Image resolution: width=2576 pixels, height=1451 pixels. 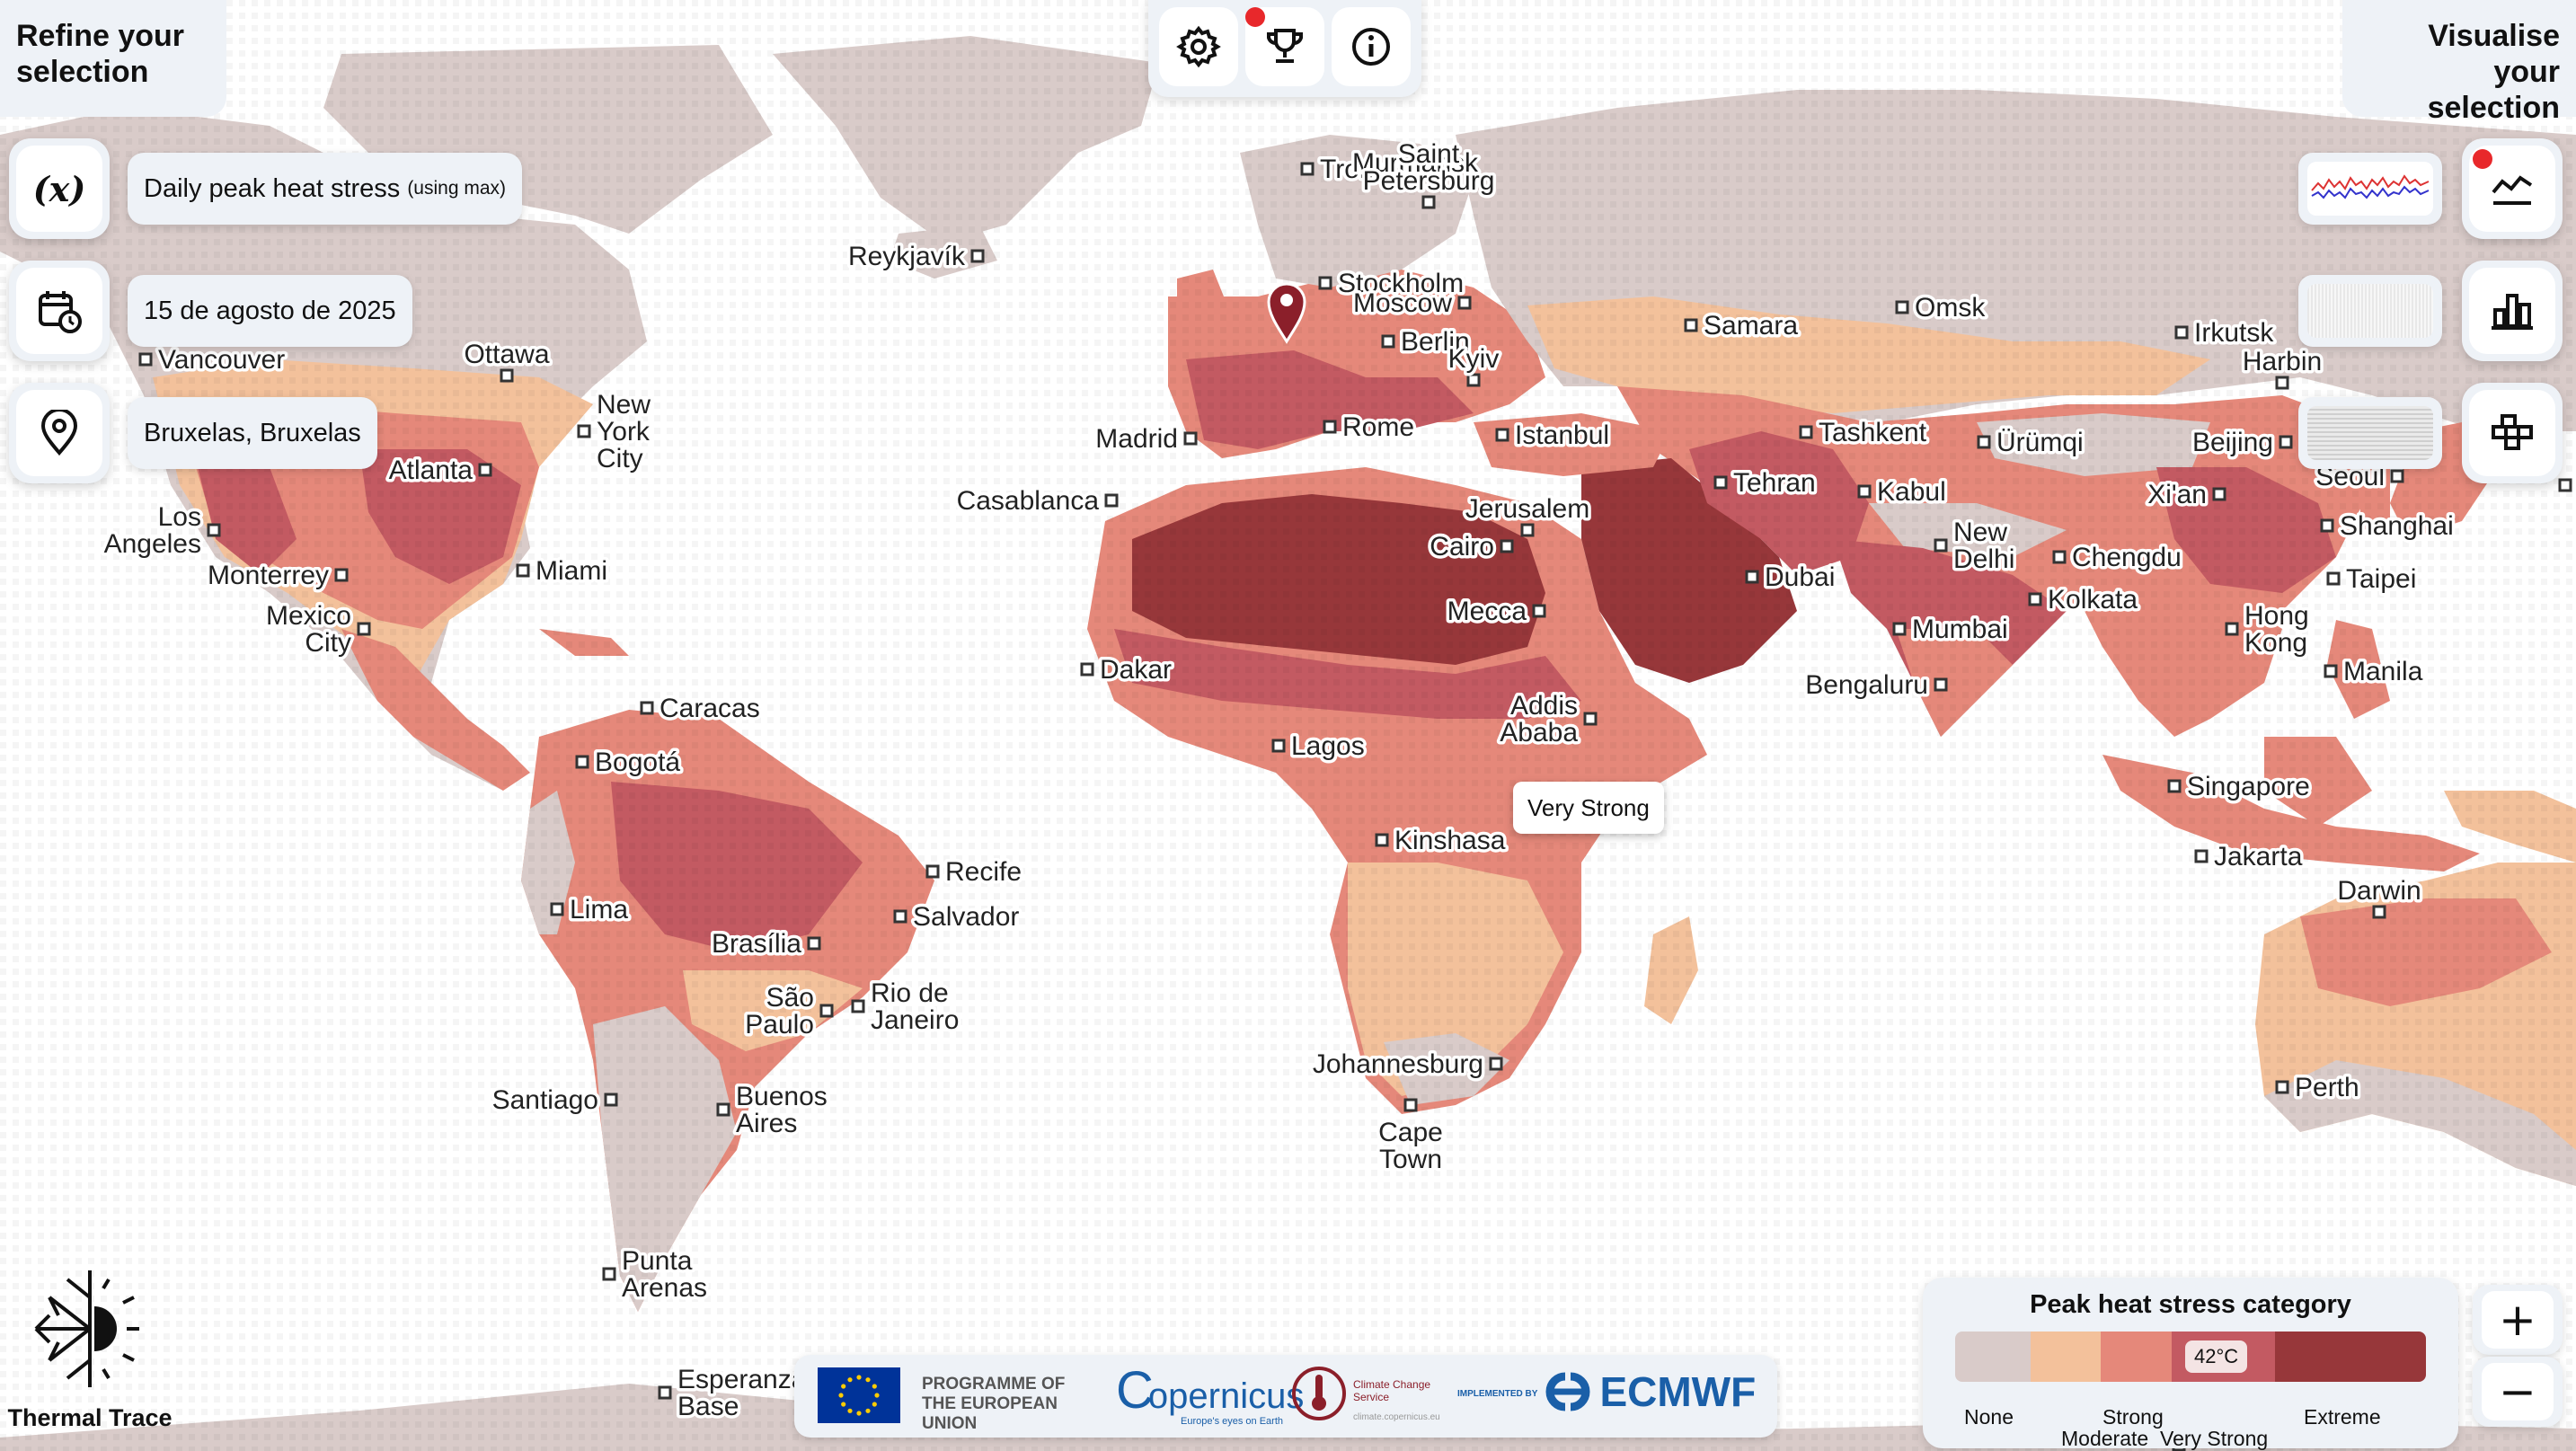 I want to click on city: Tromsø, so click(x=1357, y=170).